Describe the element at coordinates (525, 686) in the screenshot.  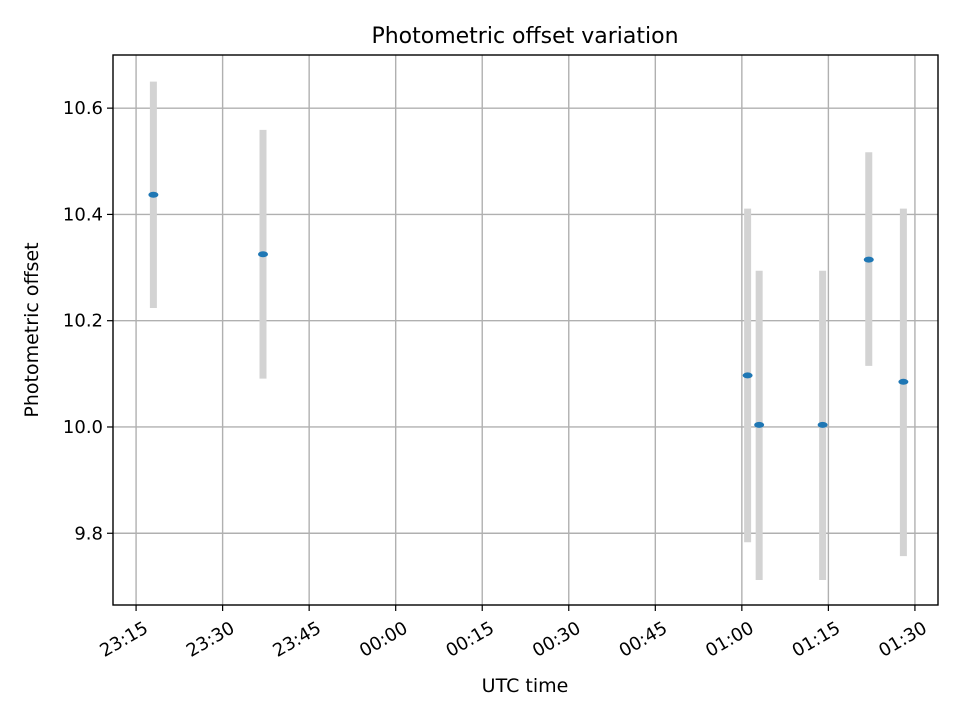
I see `x-axis-label: UTC time` at that location.